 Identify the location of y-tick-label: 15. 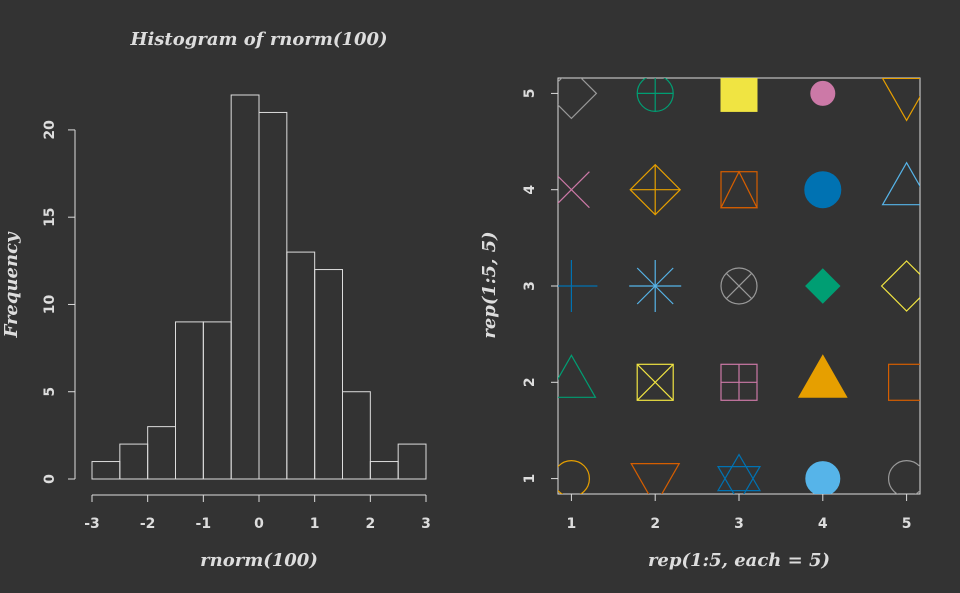
(50, 216).